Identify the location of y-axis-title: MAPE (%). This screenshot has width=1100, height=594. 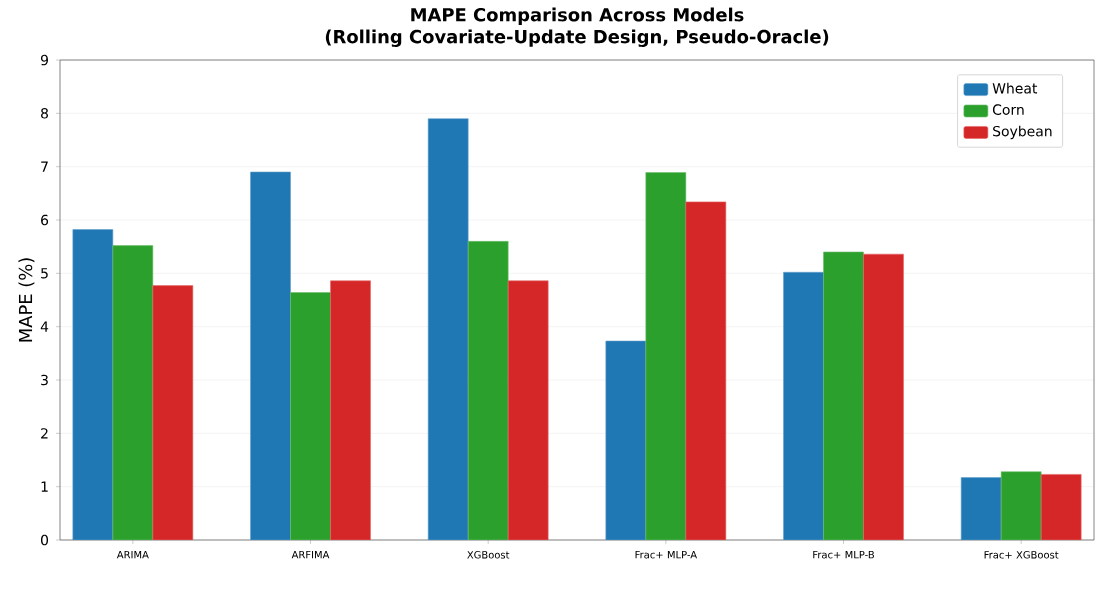
(26, 300).